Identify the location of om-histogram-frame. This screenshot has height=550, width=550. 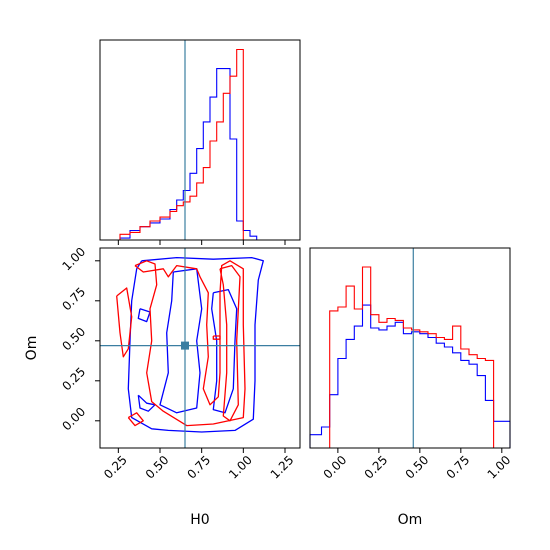
(410, 348).